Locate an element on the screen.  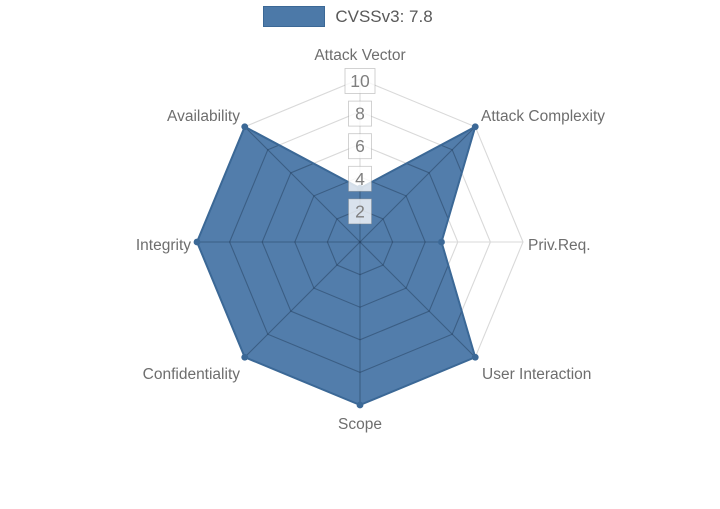
axis-label-user-interaction: User Interaction is located at coordinates (536, 374).